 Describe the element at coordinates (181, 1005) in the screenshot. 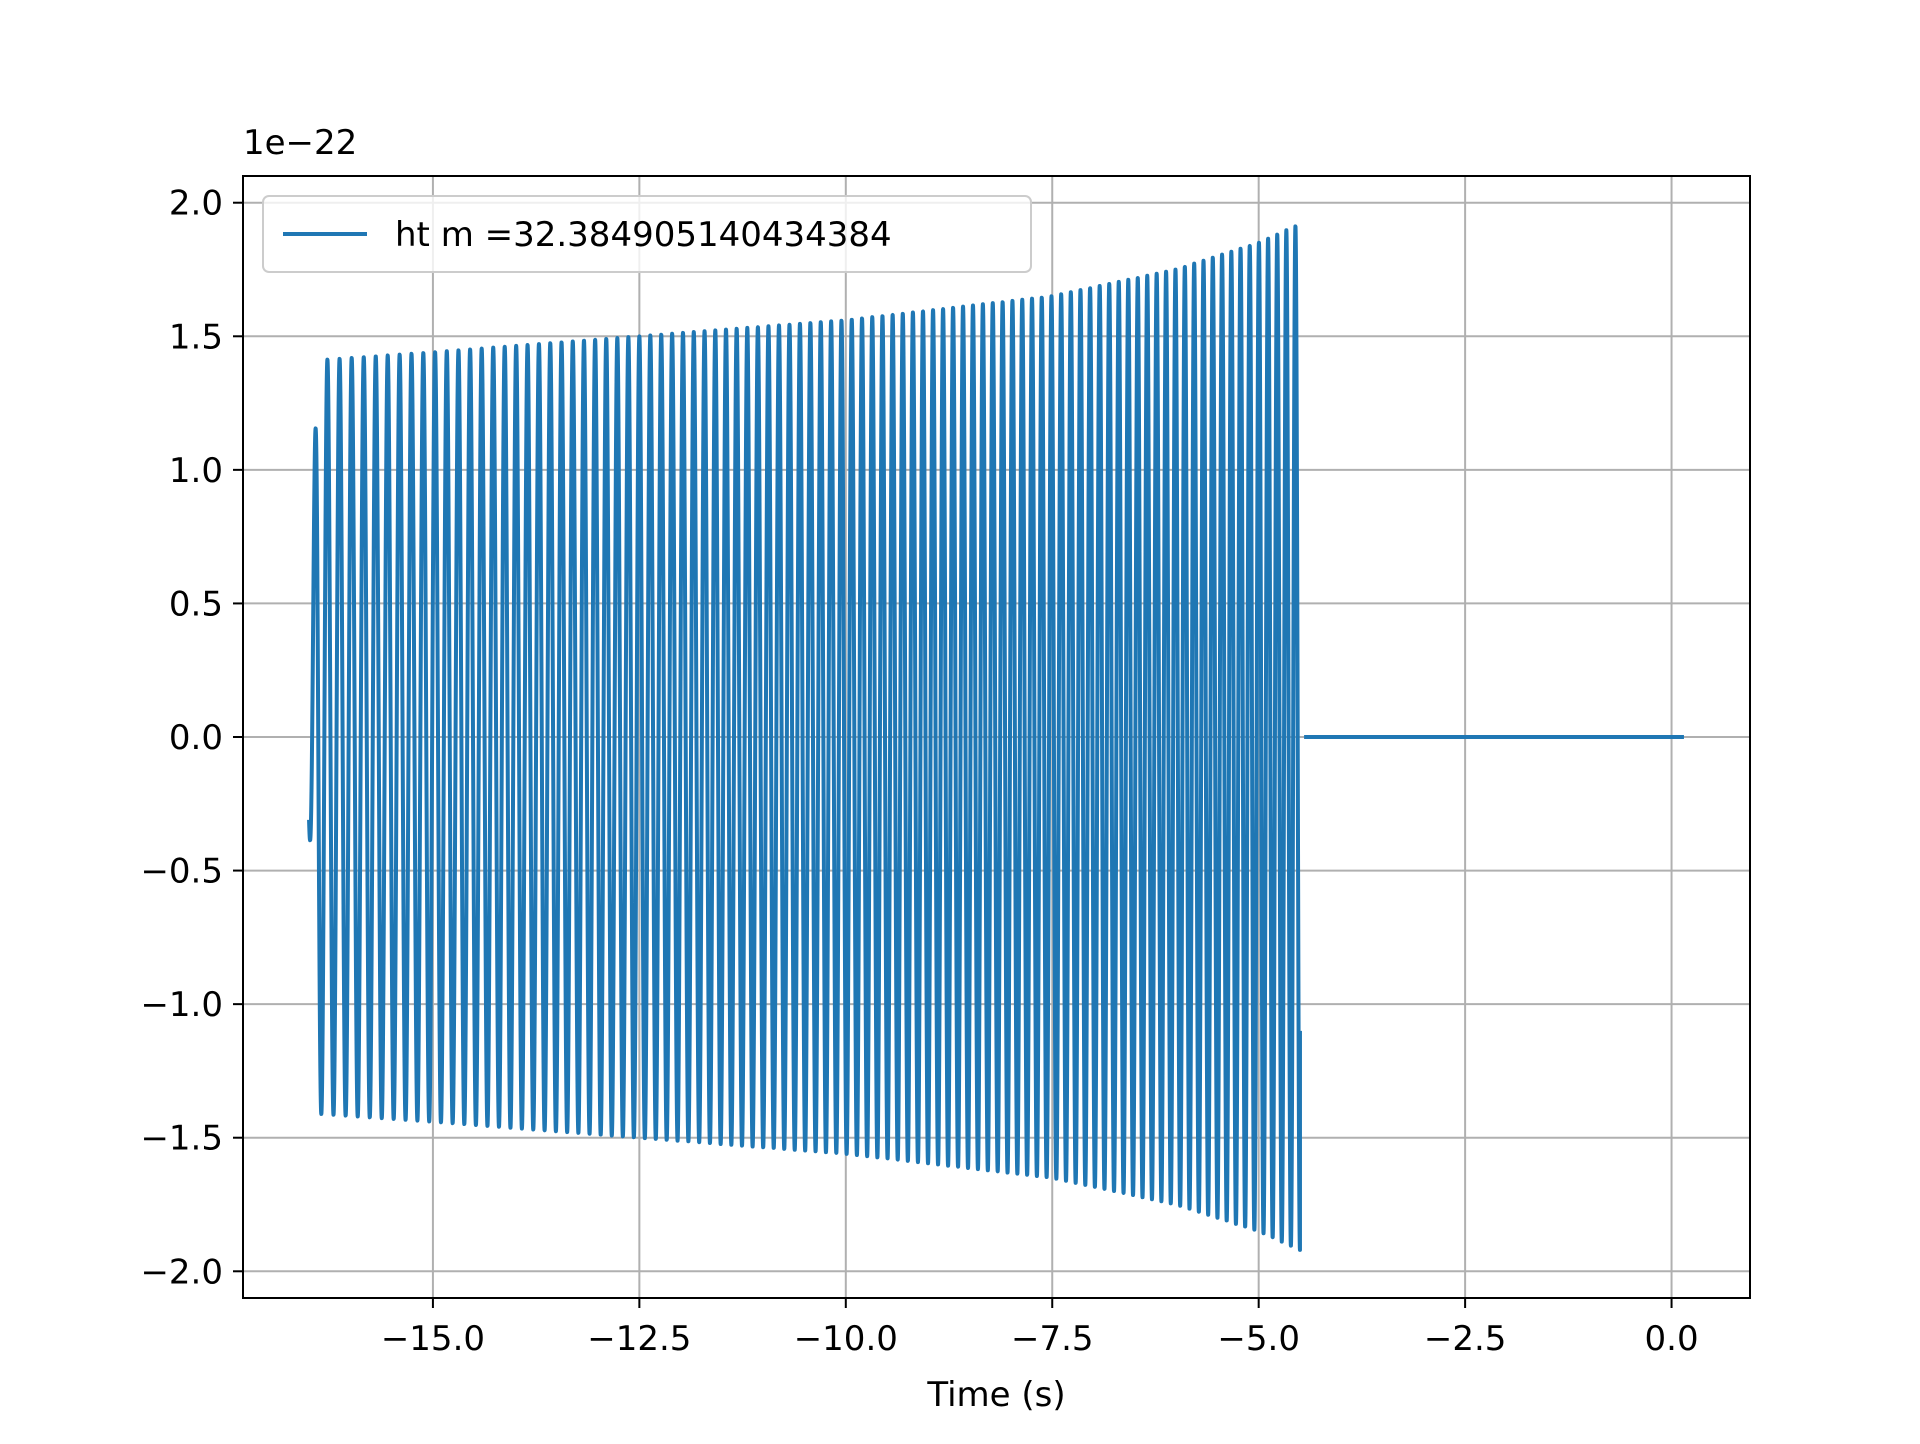

I see `y-tick-label: −1.0` at that location.